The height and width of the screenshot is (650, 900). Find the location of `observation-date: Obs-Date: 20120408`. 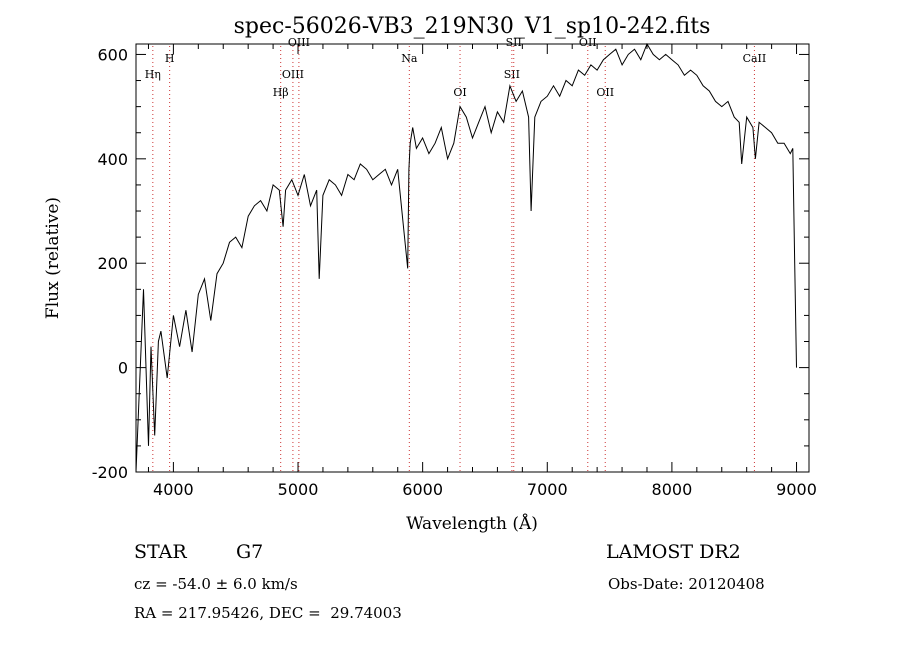

observation-date: Obs-Date: 20120408 is located at coordinates (686, 584).